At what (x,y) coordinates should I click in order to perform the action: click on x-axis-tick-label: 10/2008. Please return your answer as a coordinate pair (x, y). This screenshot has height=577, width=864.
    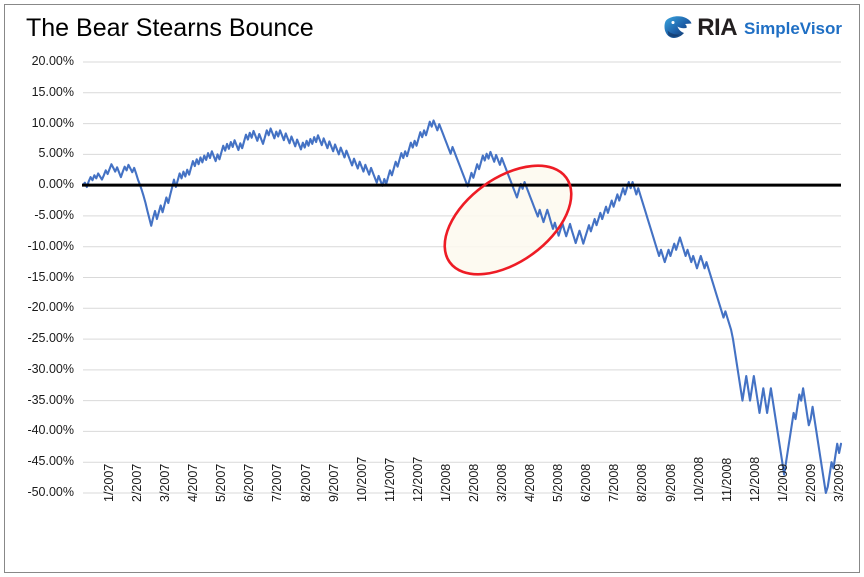
    Looking at the image, I should click on (698, 479).